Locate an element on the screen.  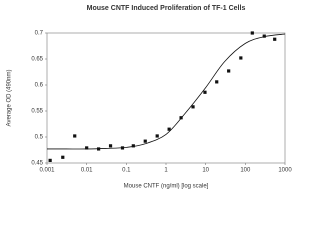
x-tick-label: 100 is located at coordinates (245, 171).